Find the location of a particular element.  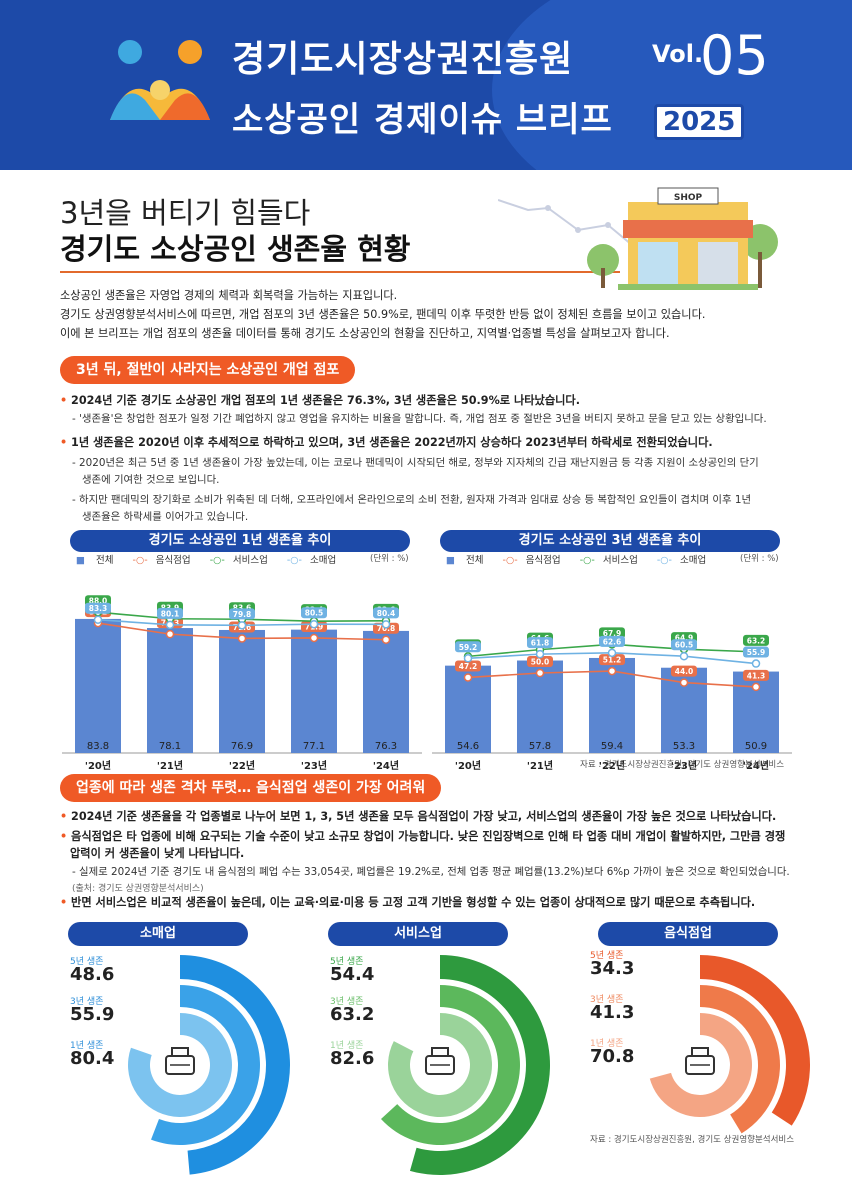

x-tick-label: '21년 is located at coordinates (170, 765).